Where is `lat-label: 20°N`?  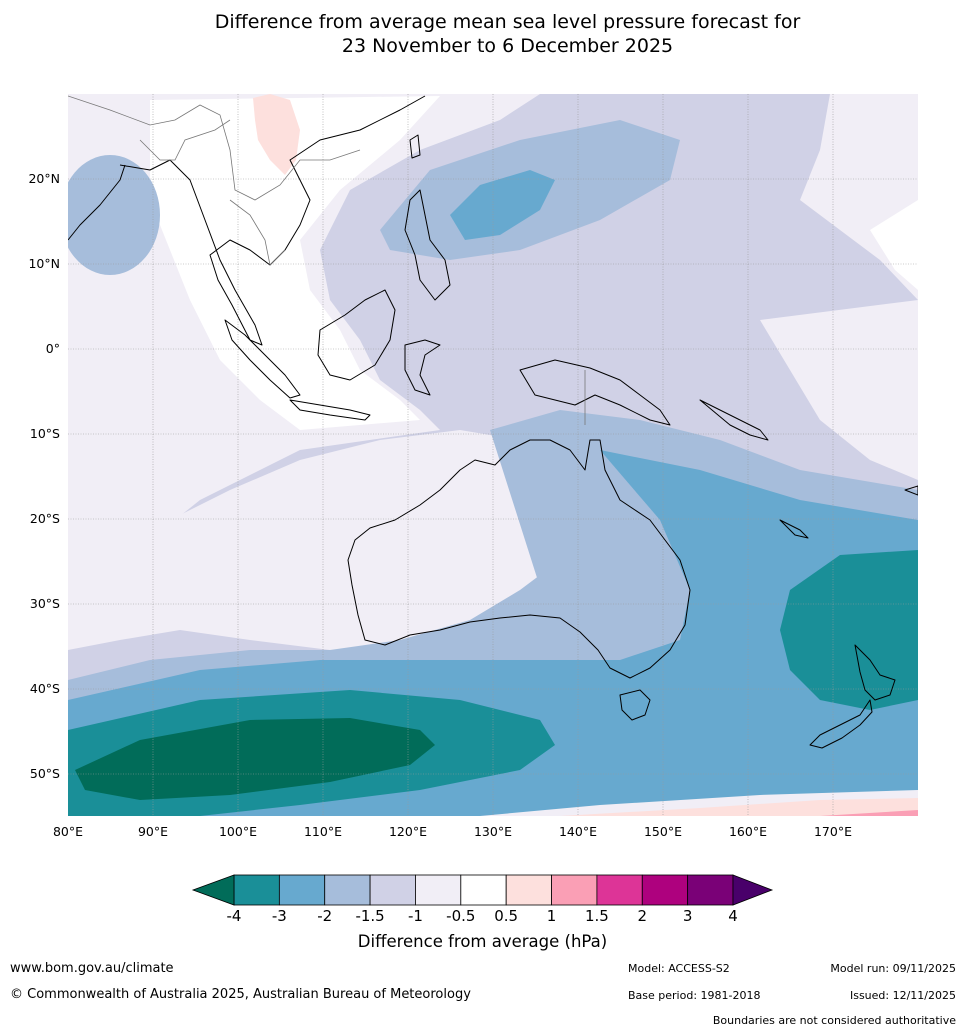
lat-label: 20°N is located at coordinates (44, 178).